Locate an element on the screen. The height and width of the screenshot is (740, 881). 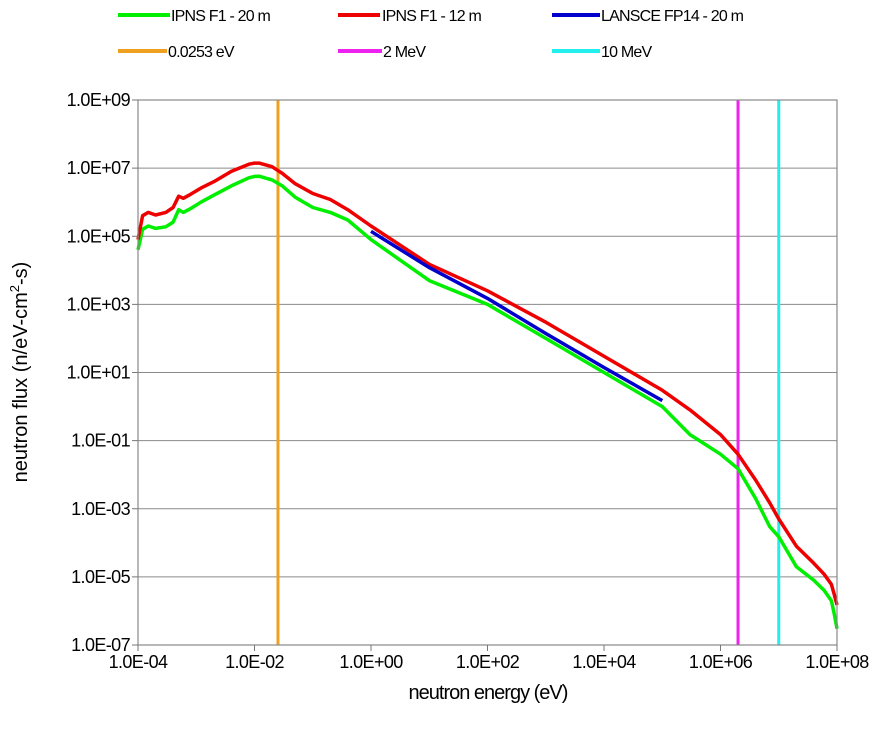
y-tick-label: 1.0E-03 is located at coordinates (100, 509).